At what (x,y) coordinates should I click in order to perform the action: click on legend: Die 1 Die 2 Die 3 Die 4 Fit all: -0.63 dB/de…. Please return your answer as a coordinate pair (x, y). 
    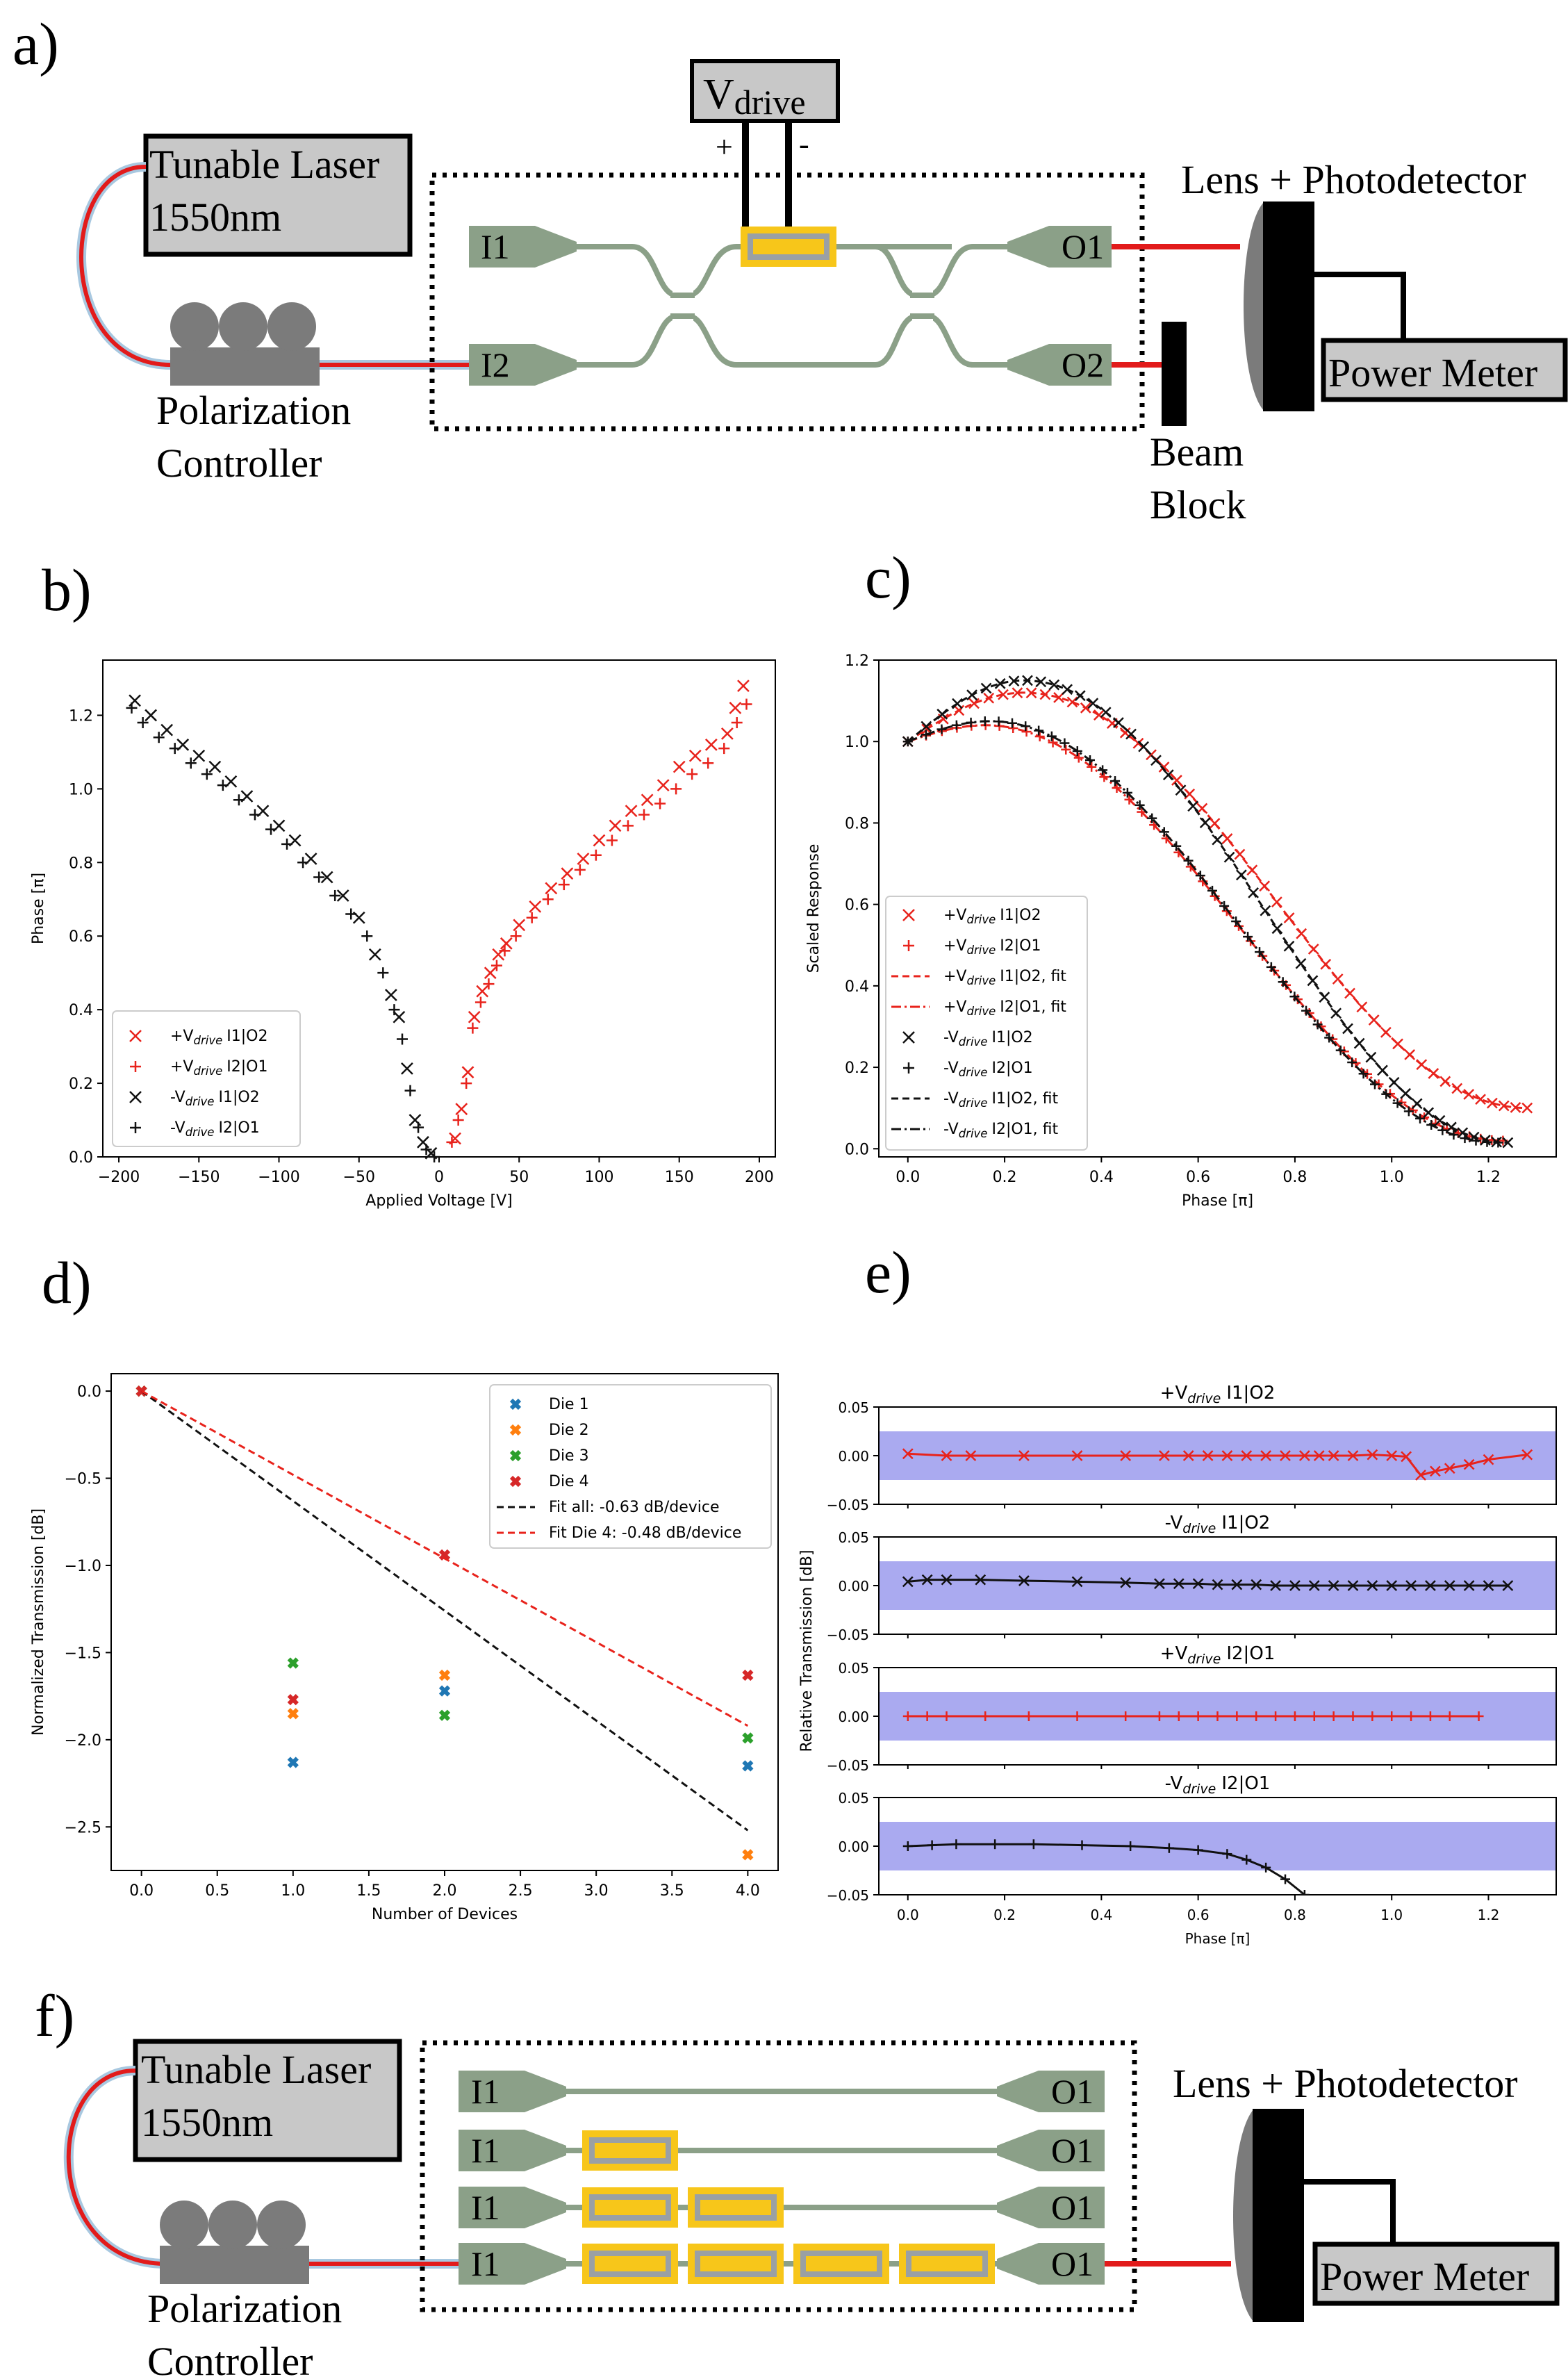
    Looking at the image, I should click on (630, 1466).